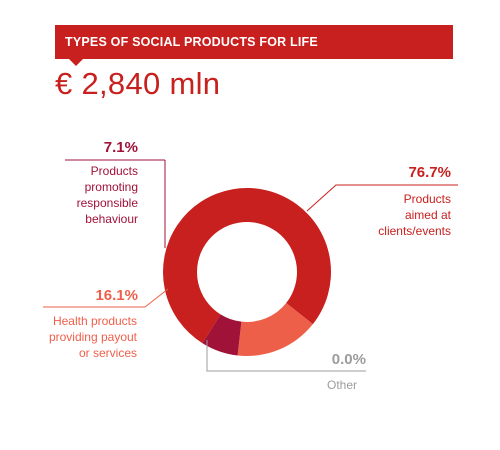  What do you see at coordinates (414, 231) in the screenshot?
I see `slice-category-label-0: clients/events` at bounding box center [414, 231].